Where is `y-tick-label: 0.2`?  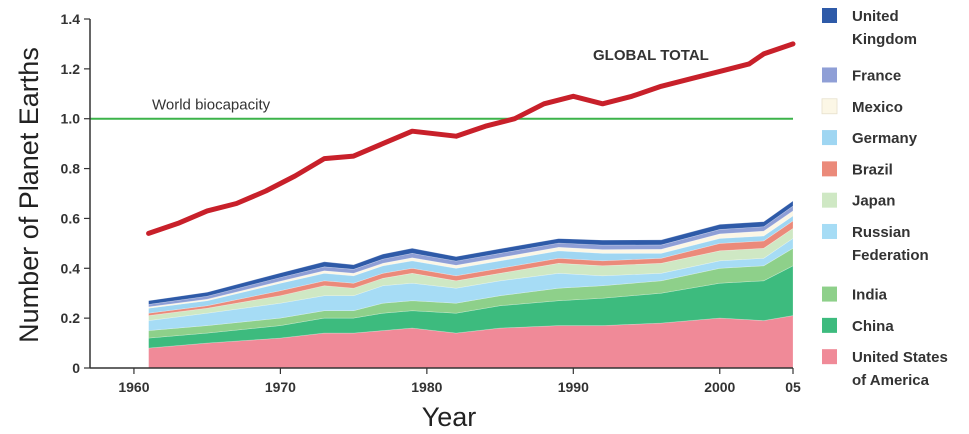 y-tick-label: 0.2 is located at coordinates (71, 318).